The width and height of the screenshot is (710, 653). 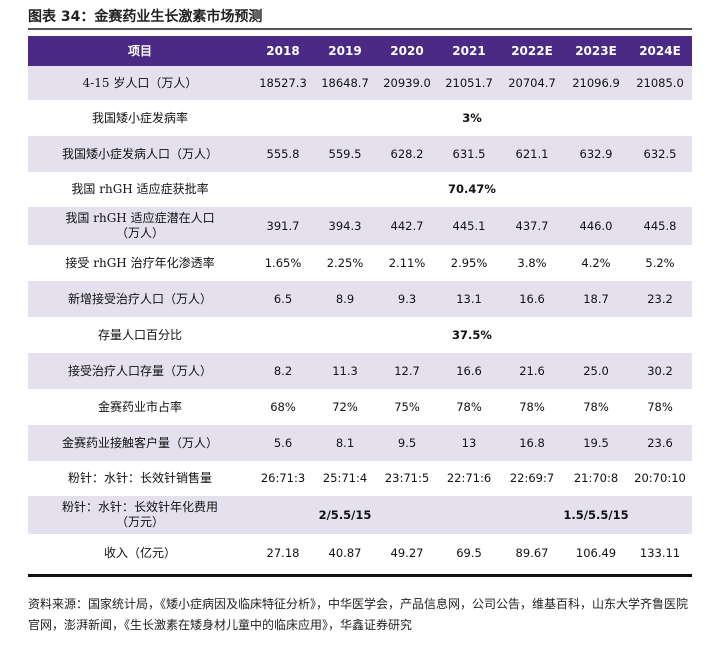 What do you see at coordinates (283, 154) in the screenshot?
I see `cell: 555.8` at bounding box center [283, 154].